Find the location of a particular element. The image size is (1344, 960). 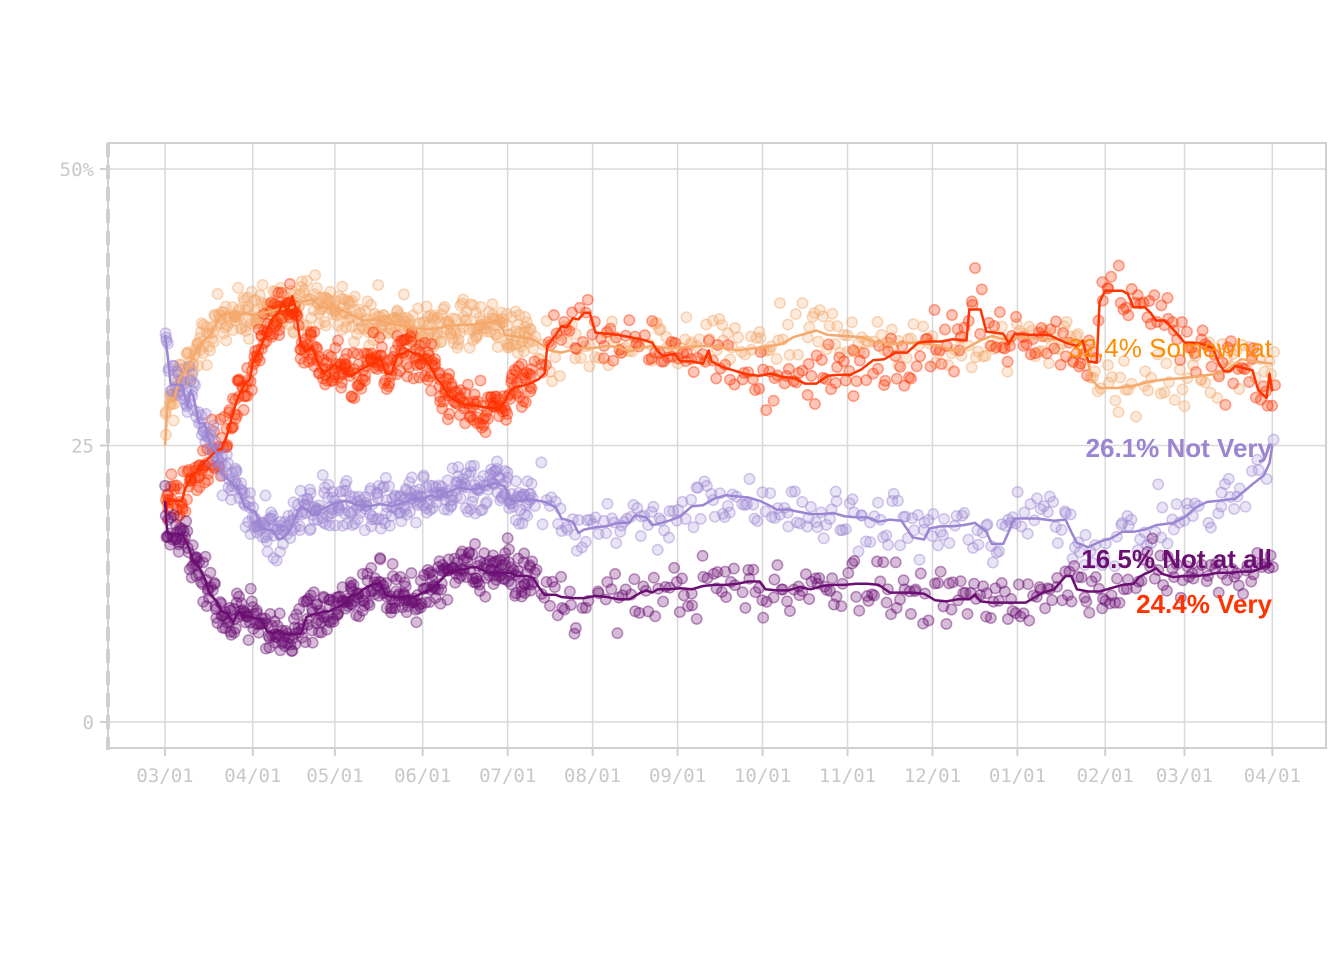

x-tick-label: 09/01 is located at coordinates (677, 776).